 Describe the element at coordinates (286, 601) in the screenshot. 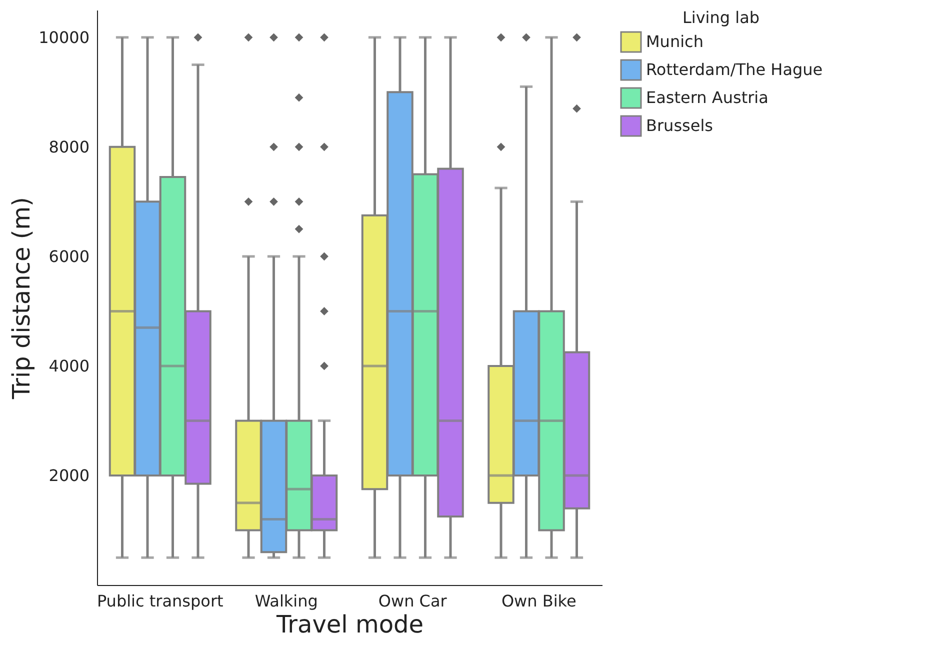

I see `x-tick-label: Walking` at that location.